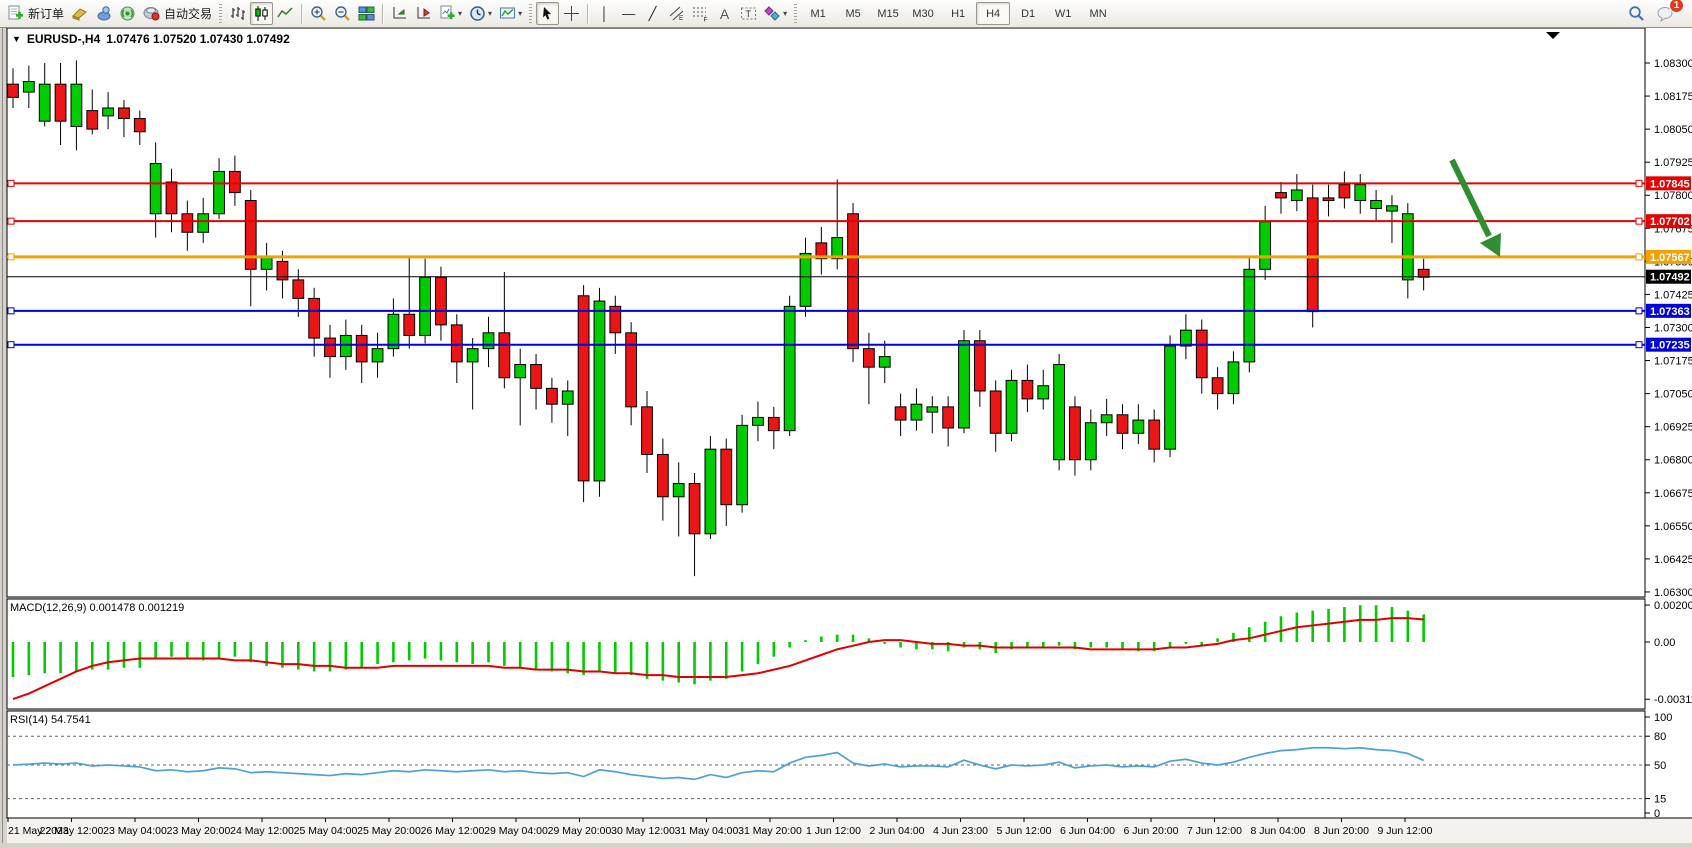 This screenshot has width=1692, height=848. I want to click on auto-trading-label: 自动交易, so click(188, 14).